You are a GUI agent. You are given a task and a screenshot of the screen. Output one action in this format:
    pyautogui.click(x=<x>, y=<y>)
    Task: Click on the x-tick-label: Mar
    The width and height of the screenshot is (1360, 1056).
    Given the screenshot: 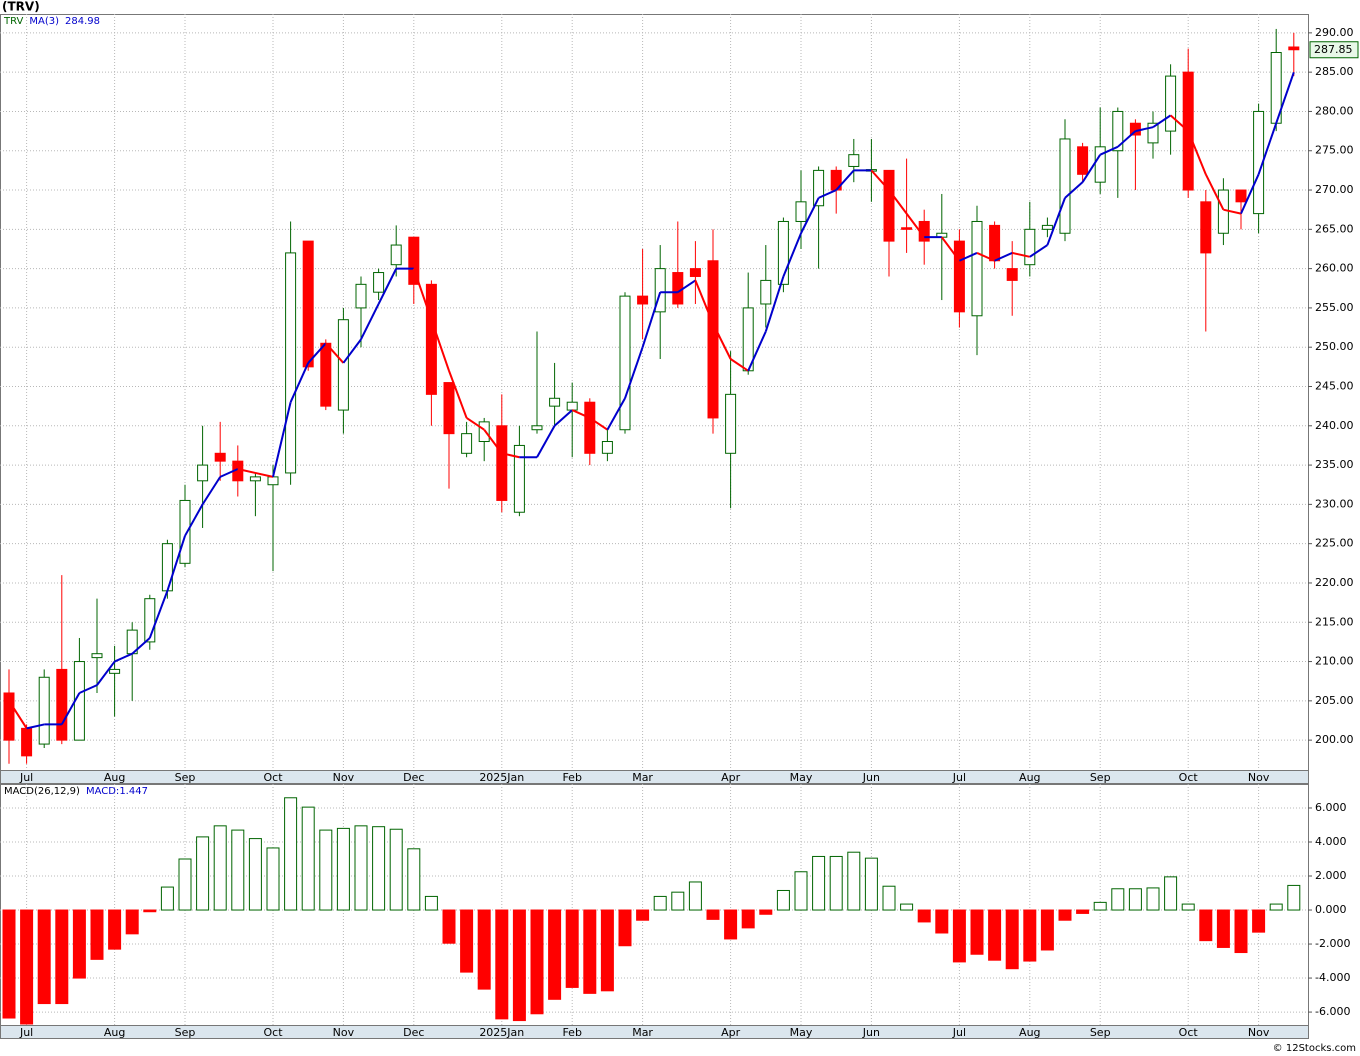 What is the action you would take?
    pyautogui.click(x=642, y=777)
    